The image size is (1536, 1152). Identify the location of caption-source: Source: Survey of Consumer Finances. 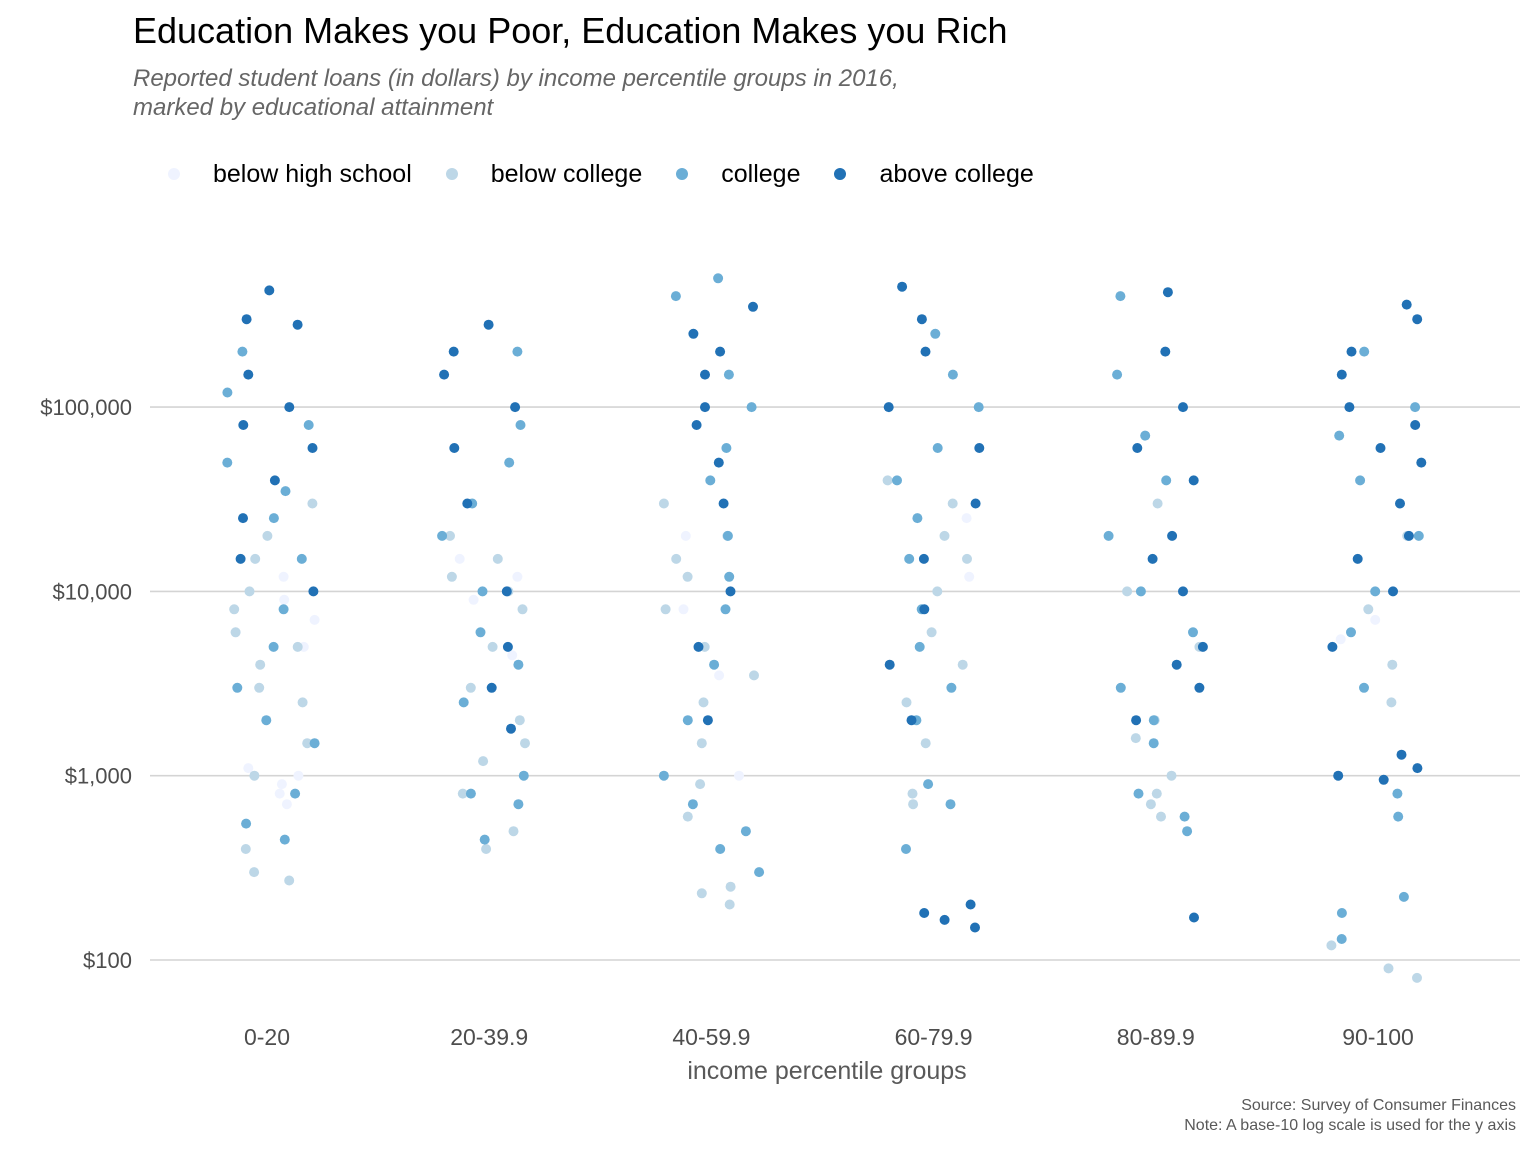
(1378, 1105).